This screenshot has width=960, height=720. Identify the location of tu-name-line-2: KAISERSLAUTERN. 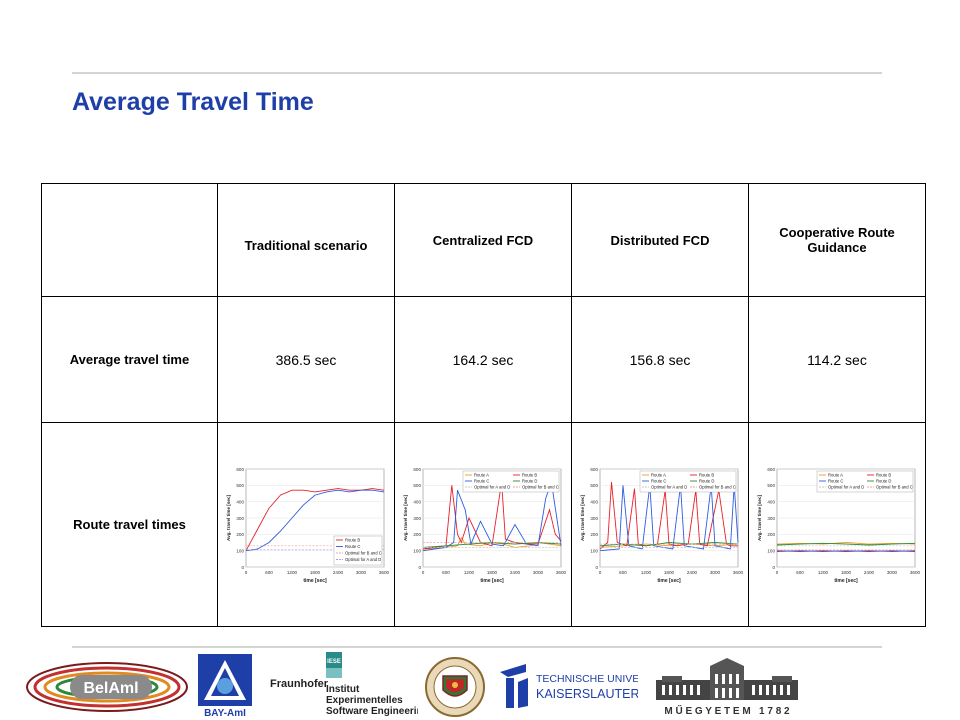
(587, 694).